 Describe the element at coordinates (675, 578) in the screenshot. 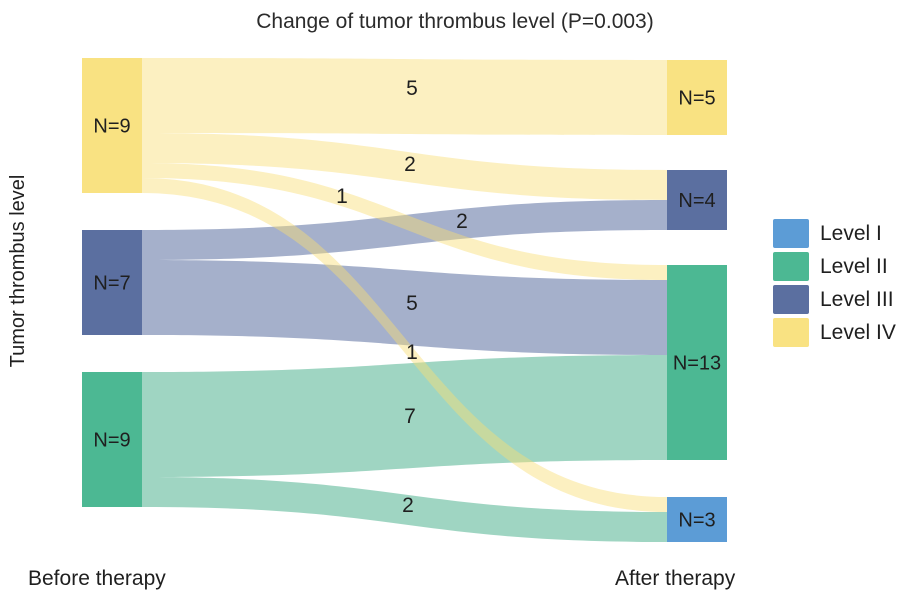

I see `x-label-after-therapy: After therapy` at that location.